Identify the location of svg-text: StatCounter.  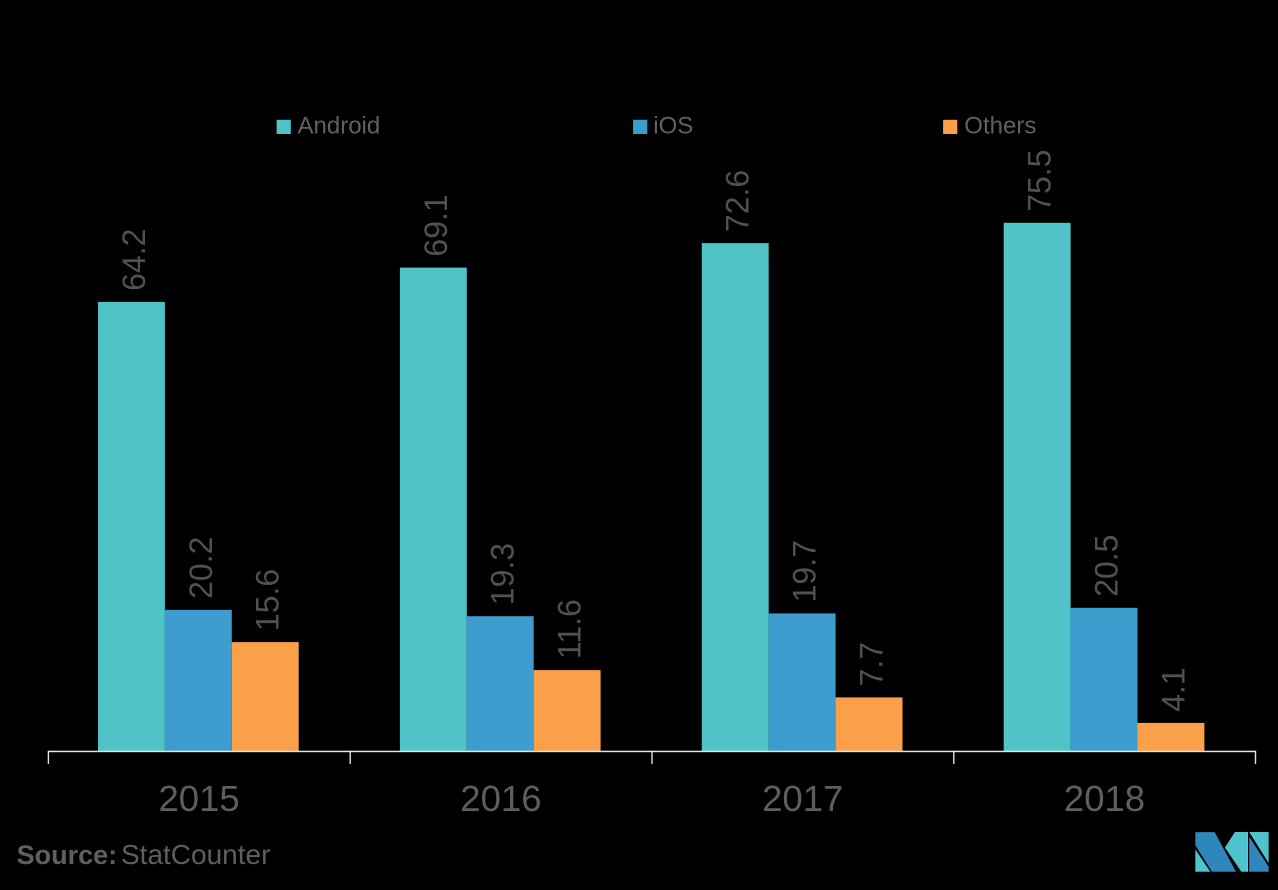
(195, 854).